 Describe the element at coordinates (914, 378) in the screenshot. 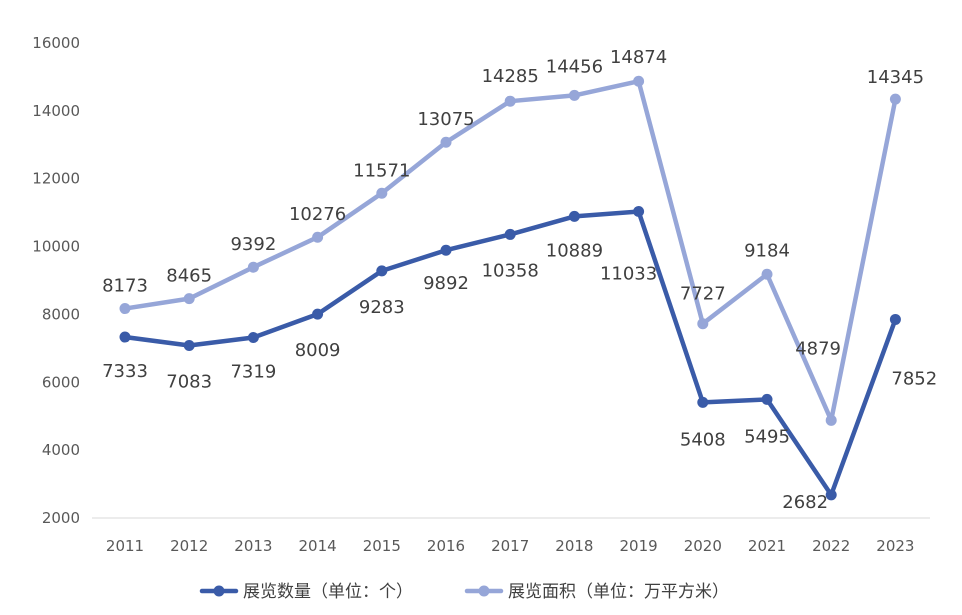

I see `data-label: 7852` at that location.